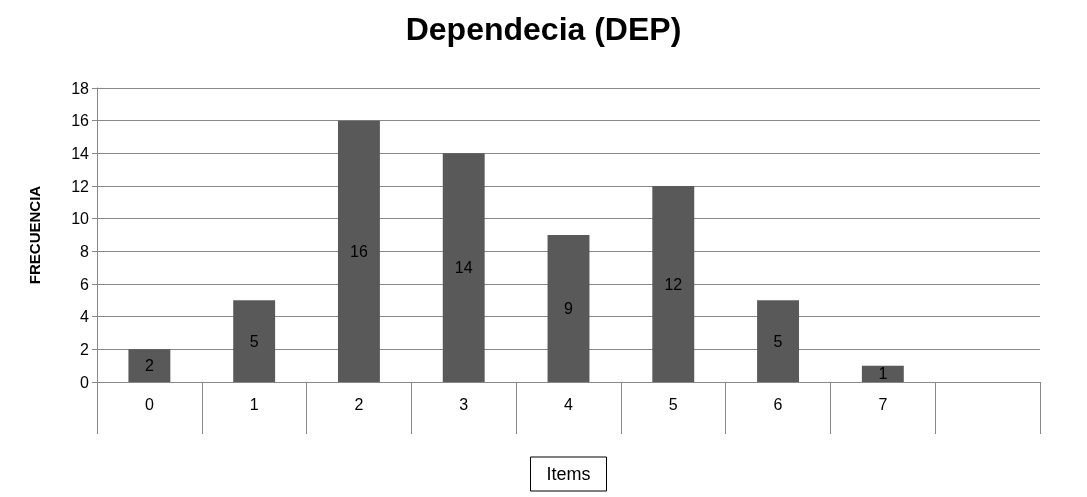 Image resolution: width=1087 pixels, height=497 pixels. I want to click on y-tick-label: 6, so click(85, 284).